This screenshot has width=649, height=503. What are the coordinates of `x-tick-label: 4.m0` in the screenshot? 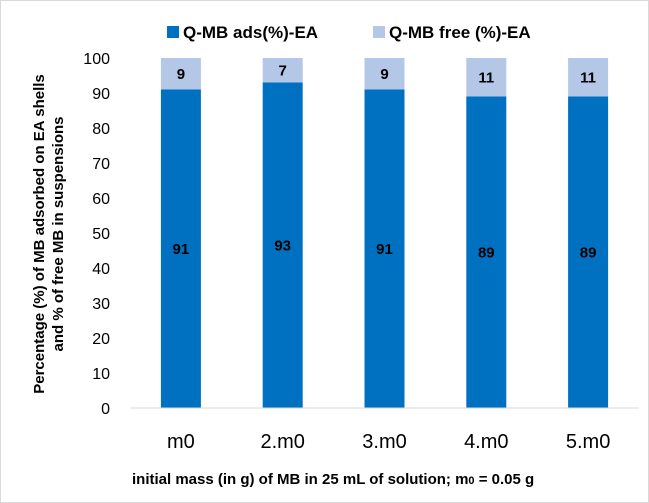 It's located at (486, 442).